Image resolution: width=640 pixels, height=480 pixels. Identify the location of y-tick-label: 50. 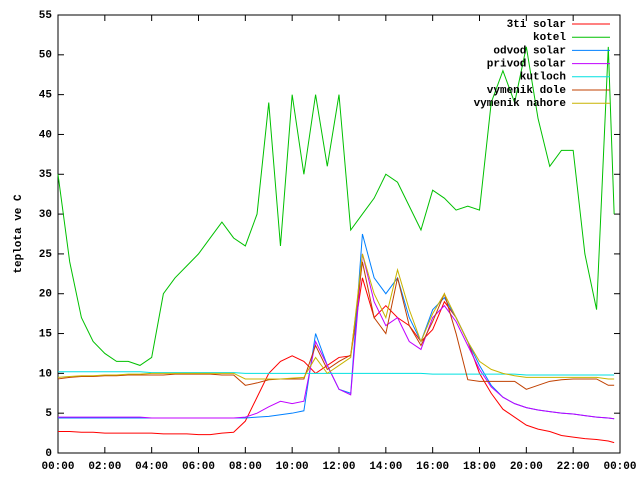
(45, 56).